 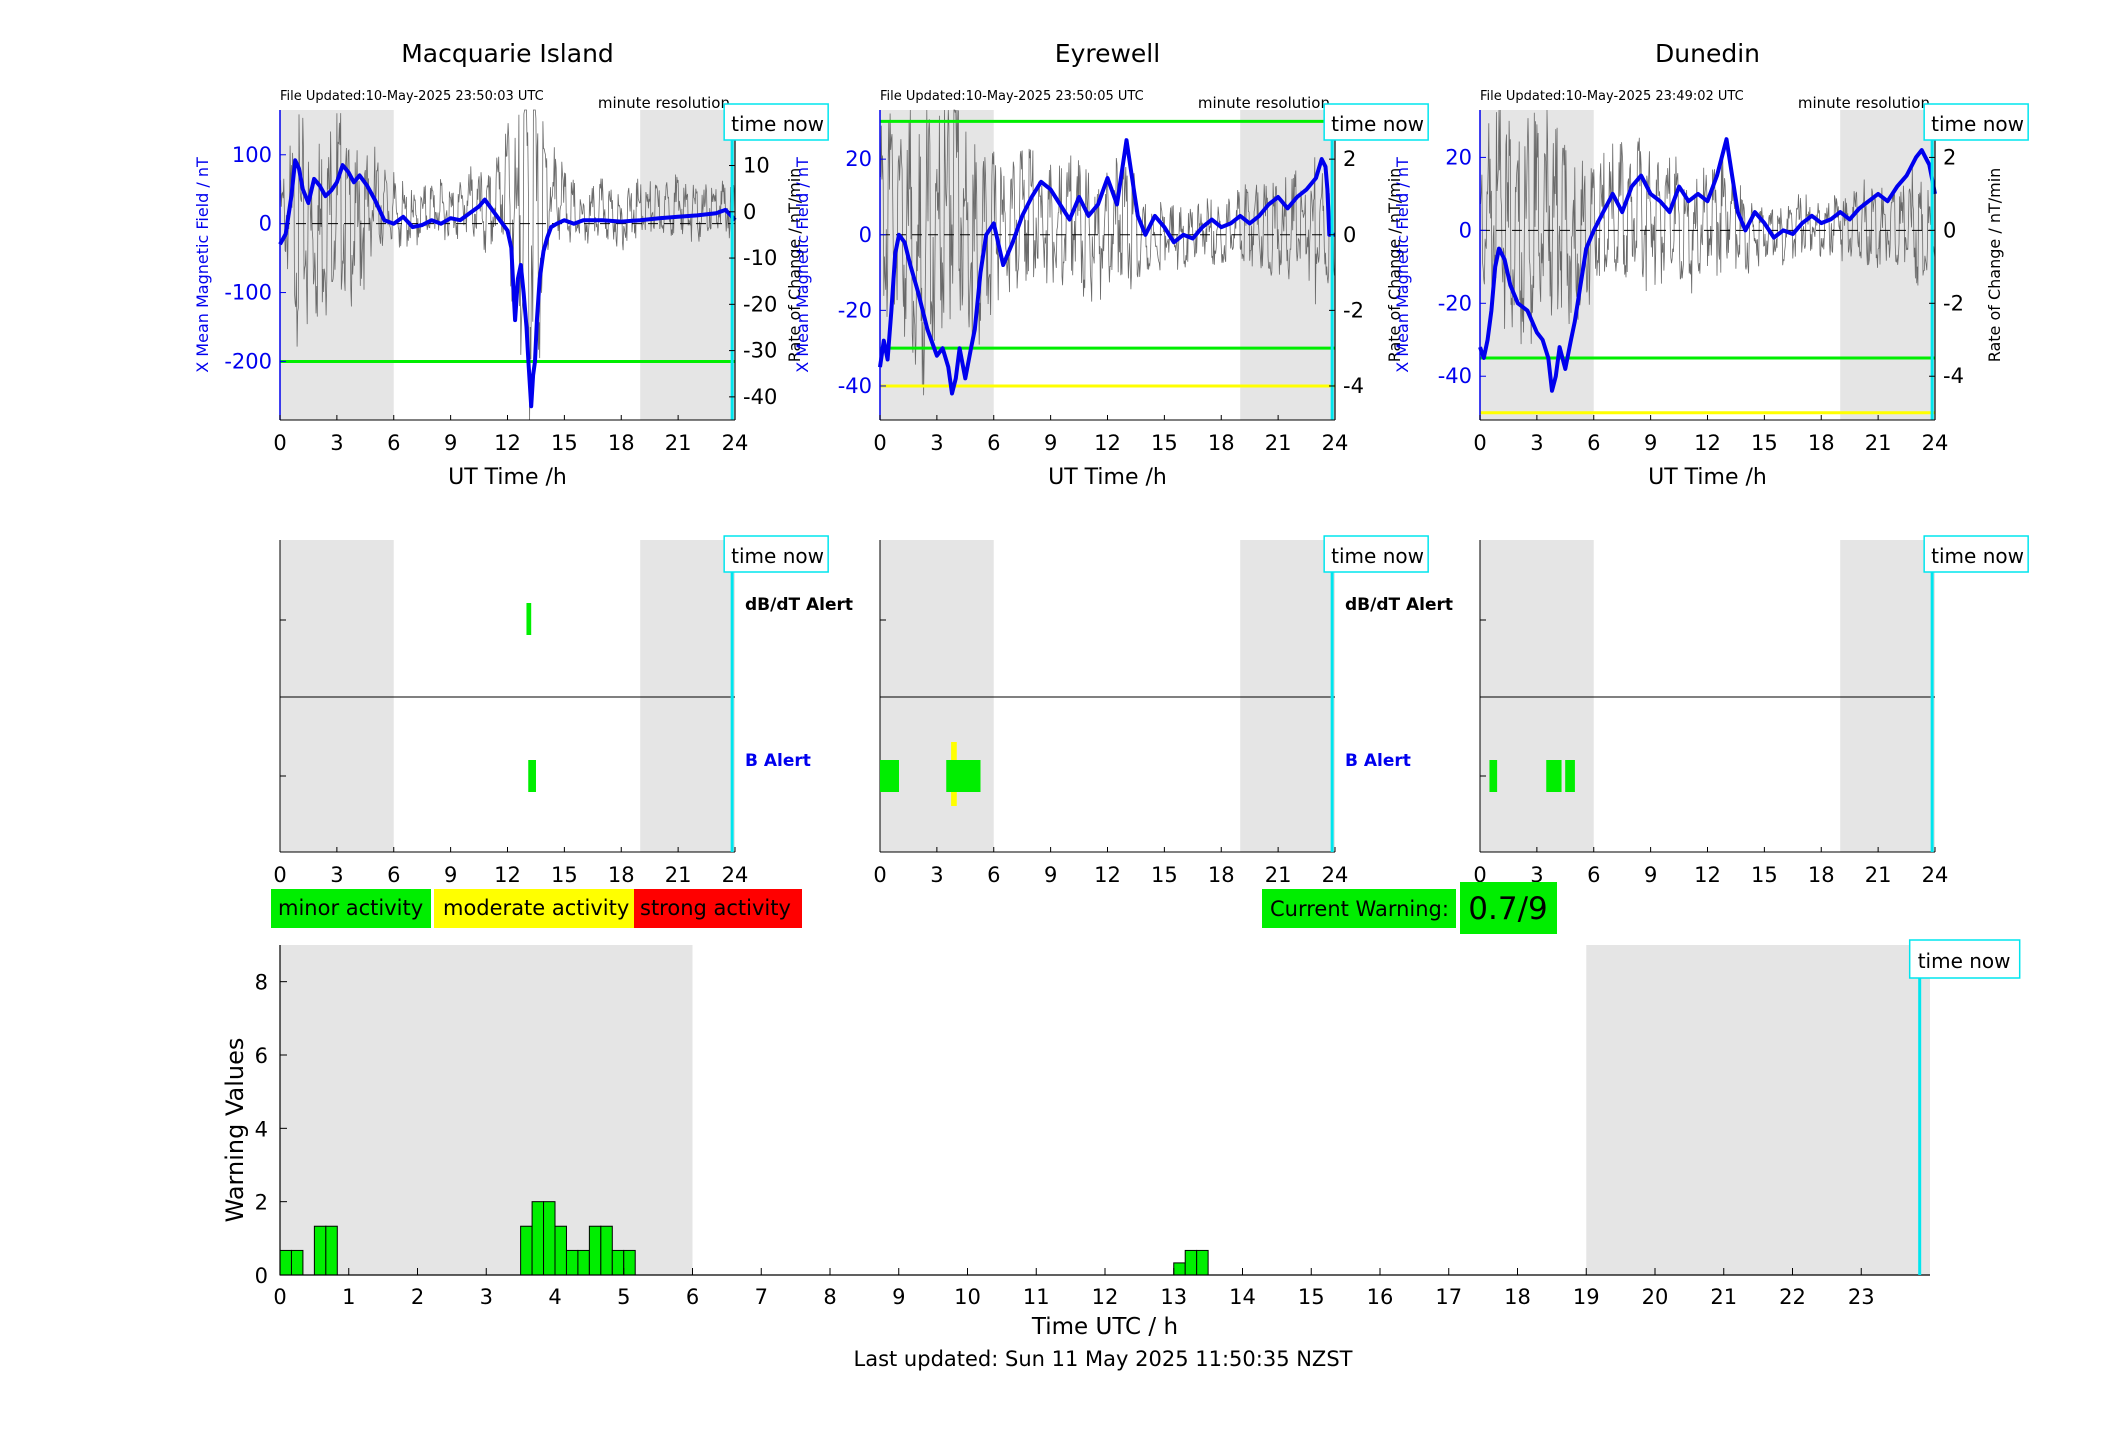 What do you see at coordinates (1402, 265) in the screenshot?
I see `field-y-axis-label: X Mean Magnetic Field / nT` at bounding box center [1402, 265].